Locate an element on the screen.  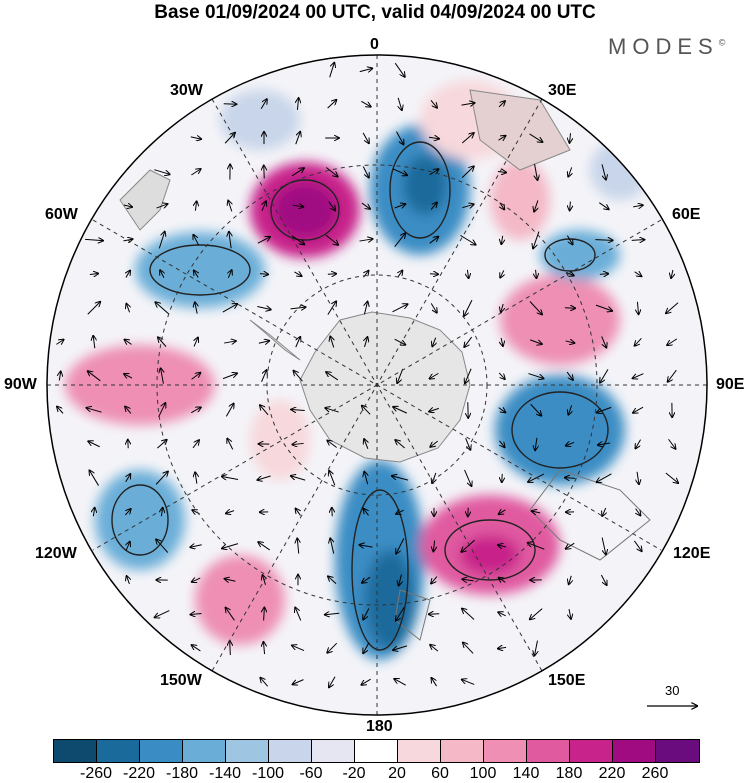
colorbar-tick-label: 140 is located at coordinates (526, 773).